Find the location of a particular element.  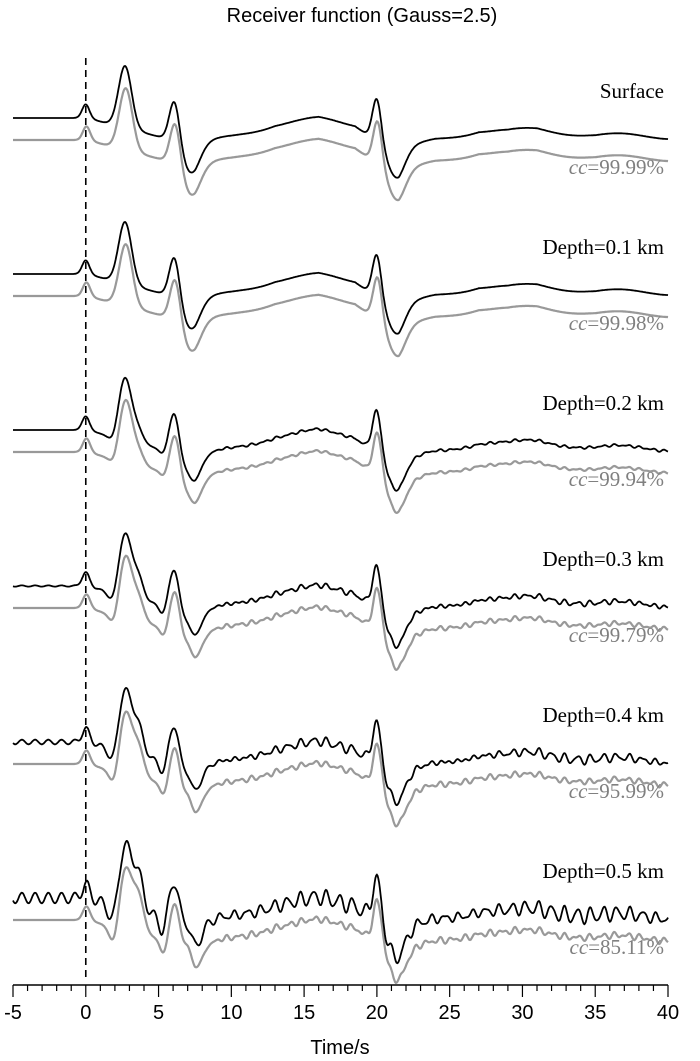

x-tick-label: 15 is located at coordinates (304, 1013).